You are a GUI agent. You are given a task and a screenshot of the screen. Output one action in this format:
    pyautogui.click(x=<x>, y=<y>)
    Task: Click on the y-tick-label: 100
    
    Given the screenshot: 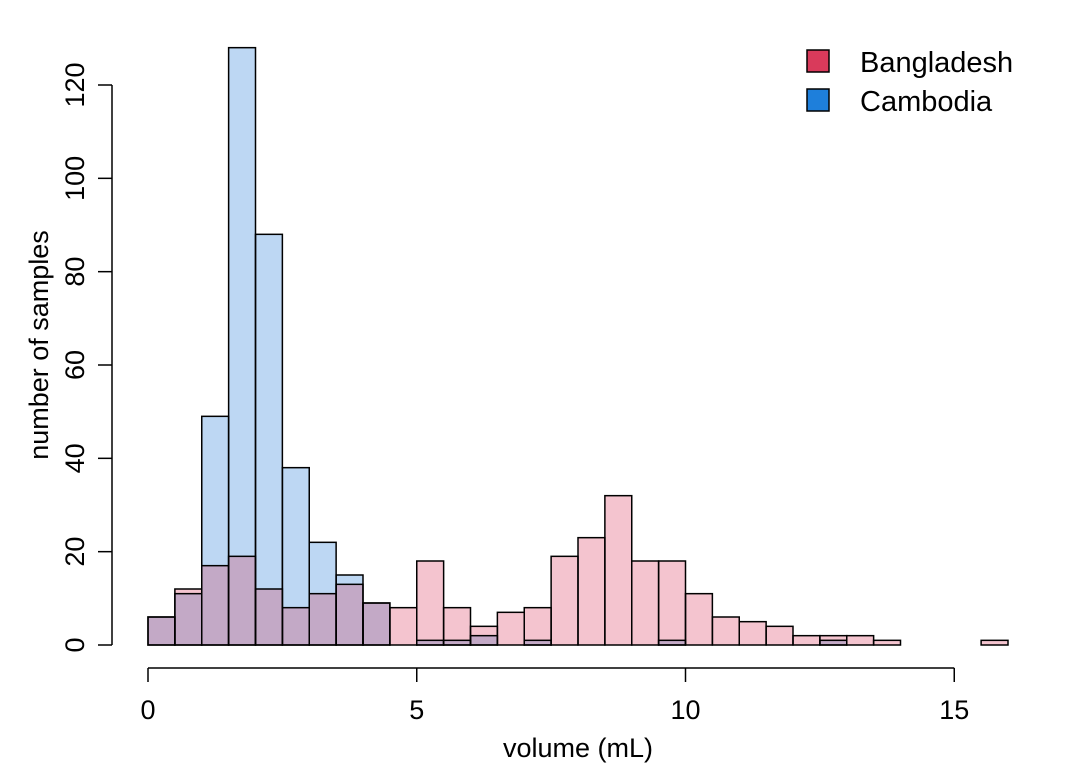 What is the action you would take?
    pyautogui.click(x=75, y=178)
    